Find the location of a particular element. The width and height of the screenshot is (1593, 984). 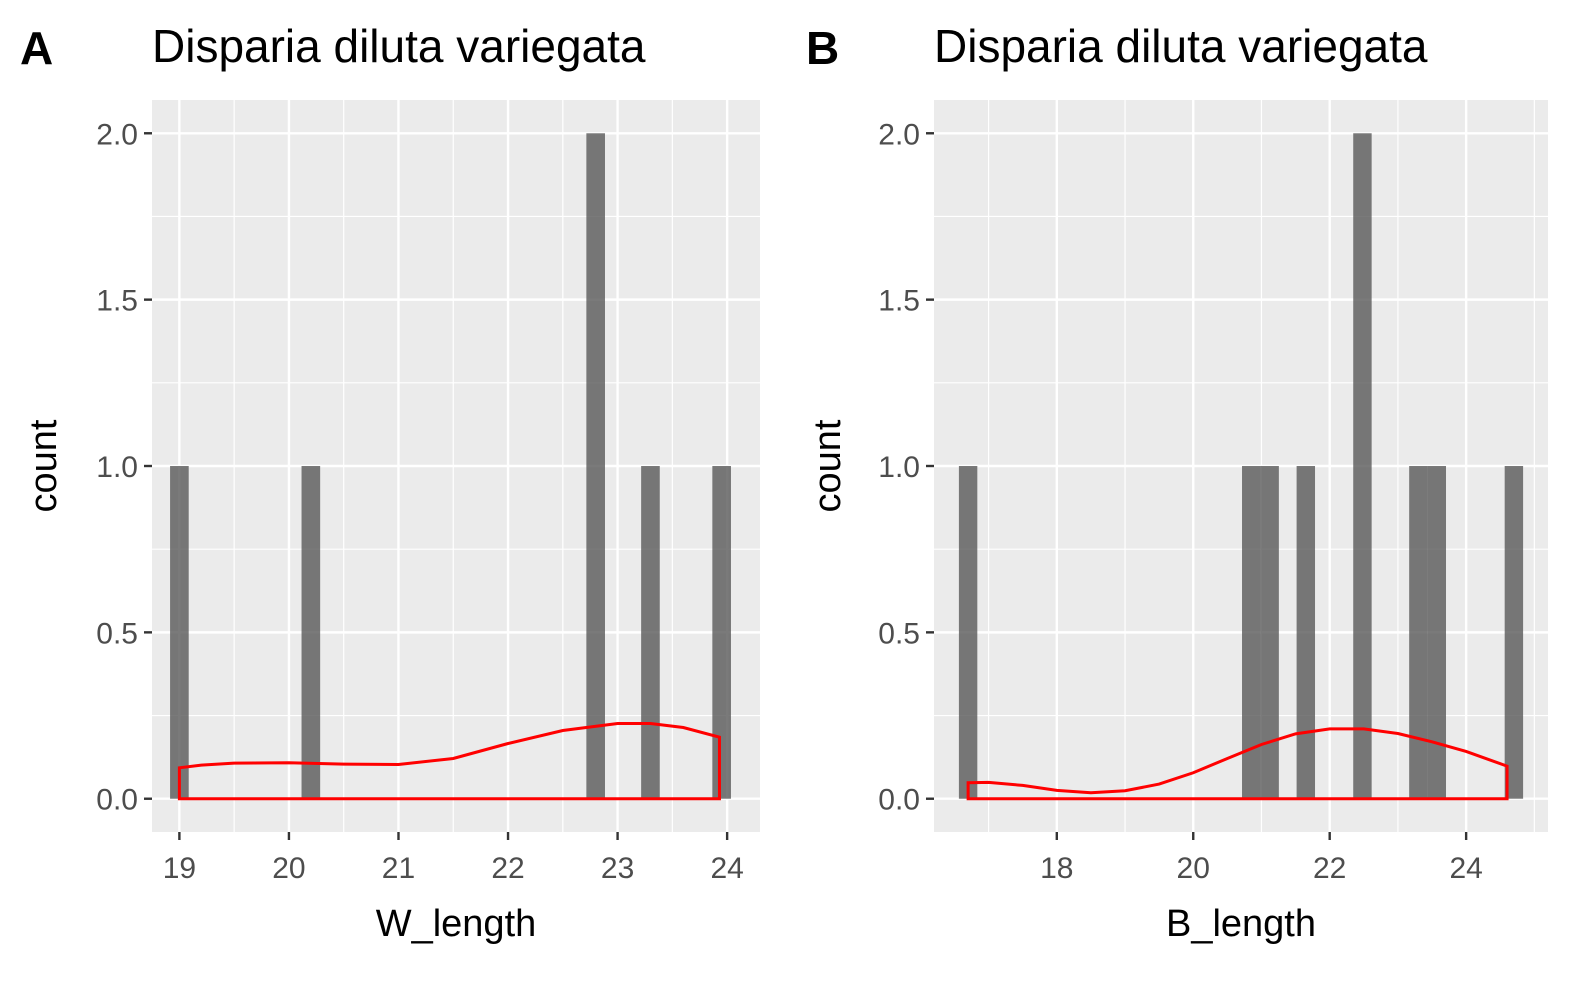

x-tick-label: 23 is located at coordinates (617, 868).